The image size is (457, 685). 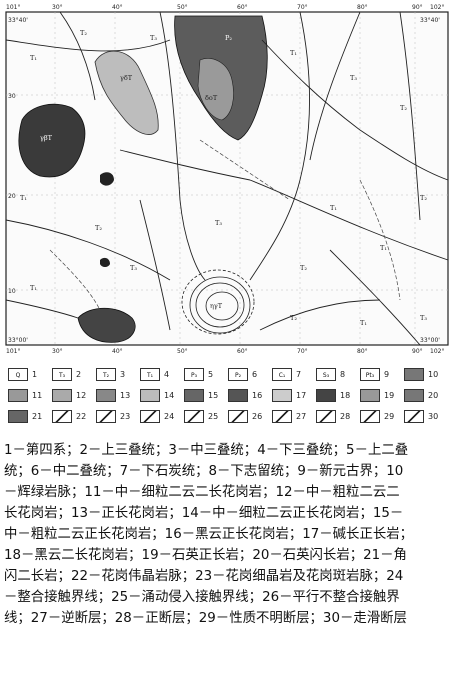 What do you see at coordinates (57, 351) in the screenshot?
I see `coord-bottom-1: 30°` at bounding box center [57, 351].